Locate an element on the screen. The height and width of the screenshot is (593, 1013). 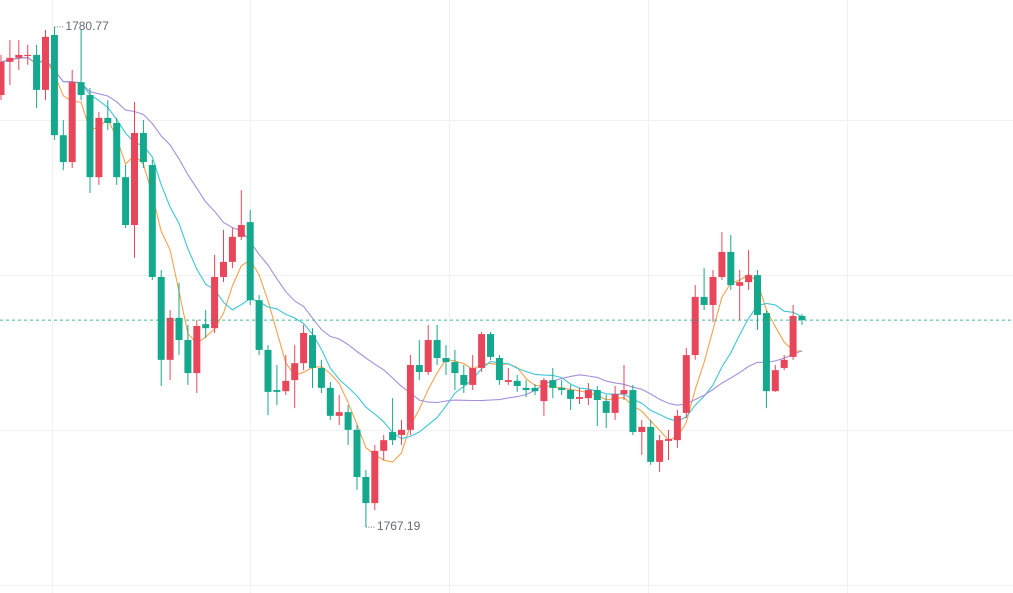
annotation-label: 1780.77 is located at coordinates (87, 26).